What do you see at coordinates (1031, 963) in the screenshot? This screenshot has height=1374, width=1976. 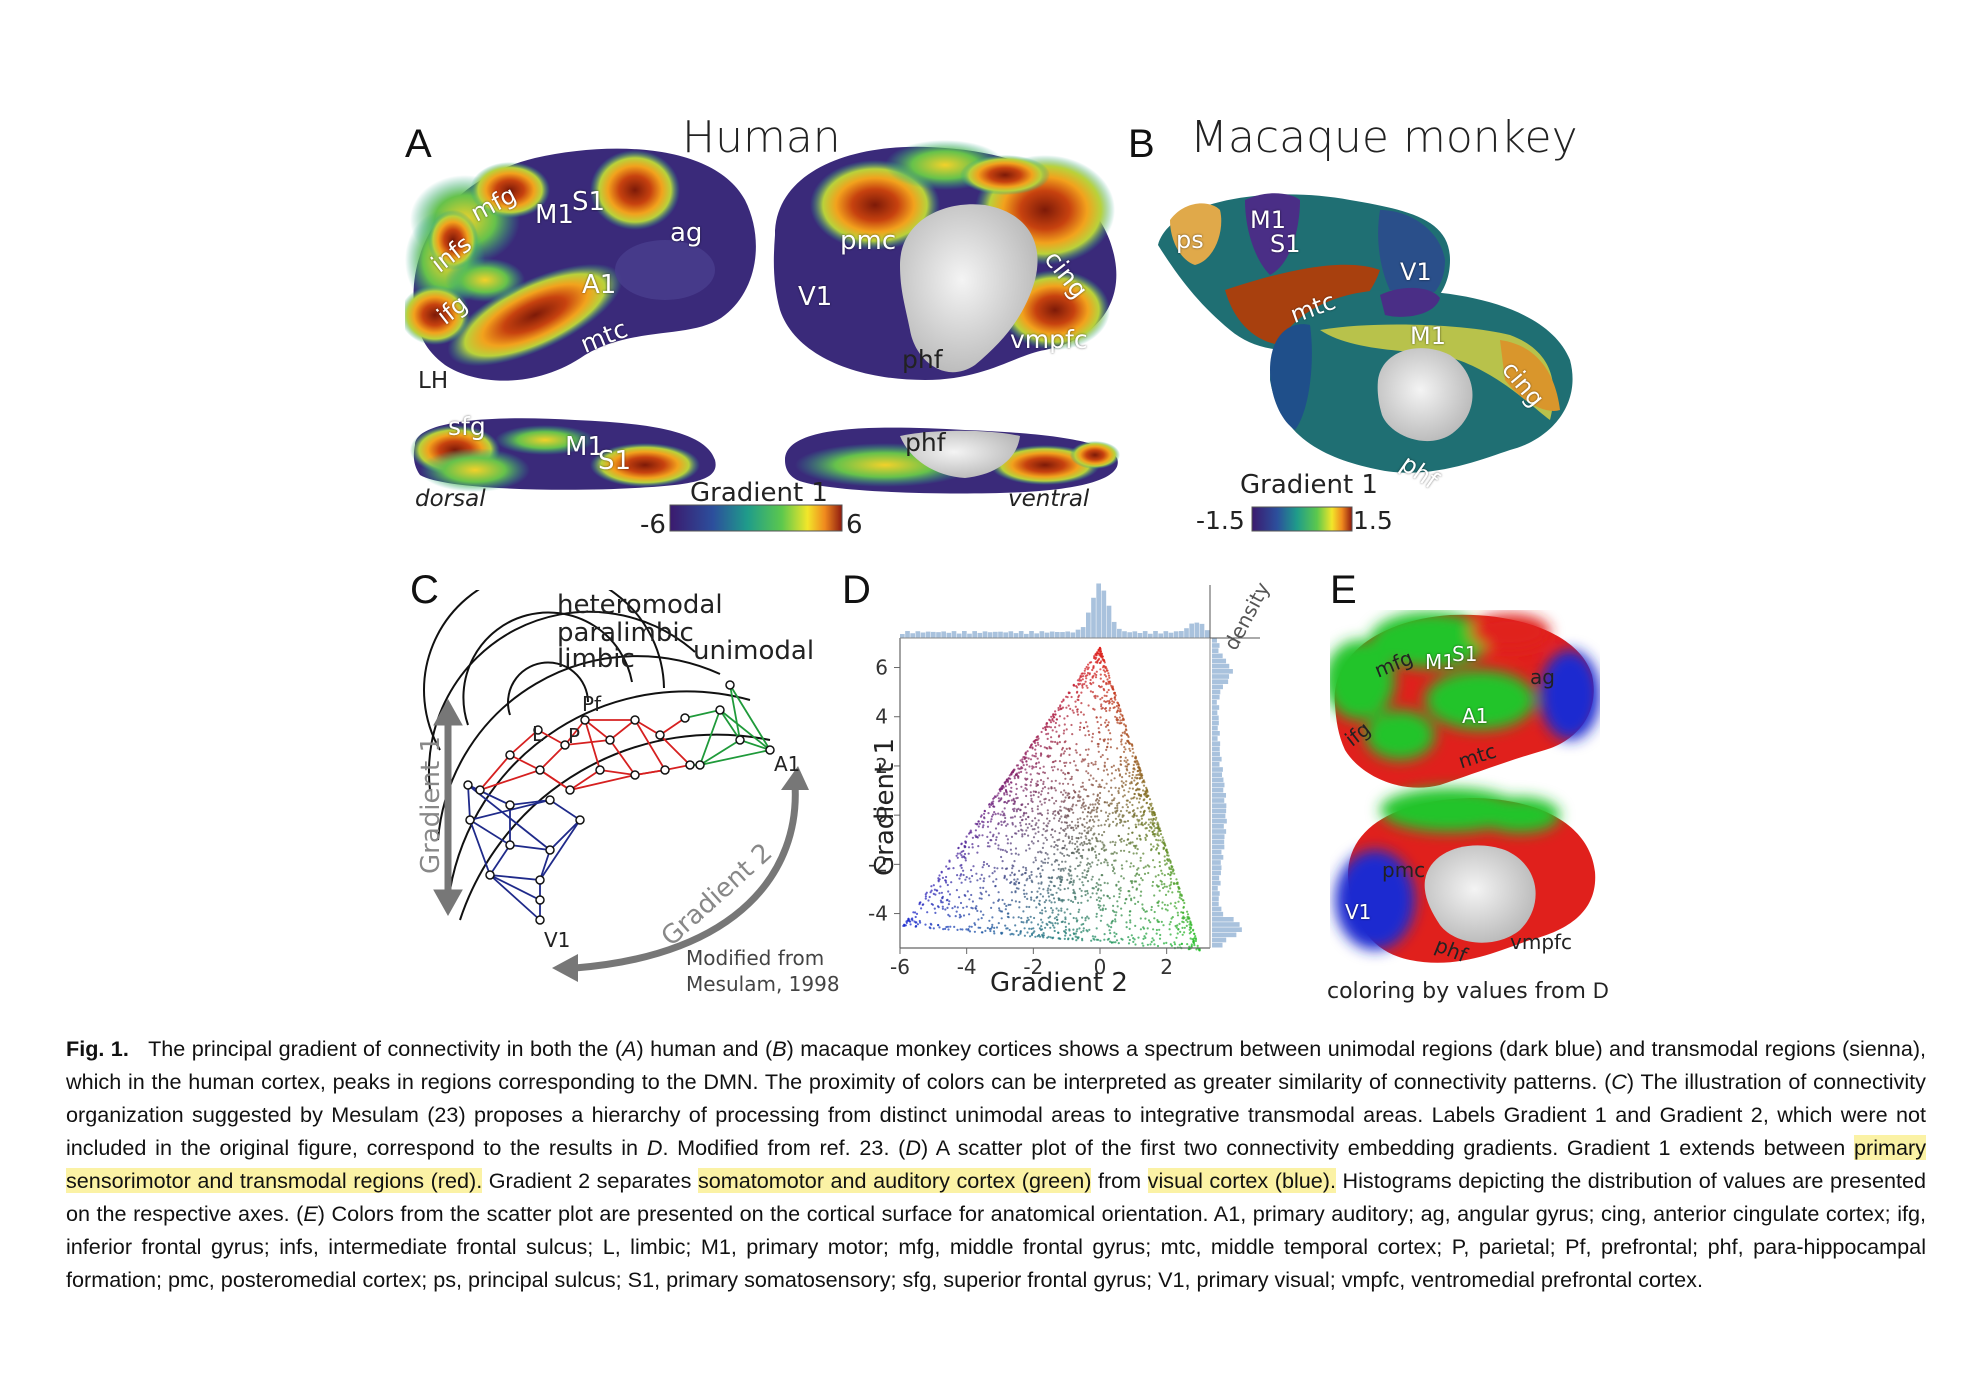 I see `x-ticks: -6 -4 -2 0 2` at bounding box center [1031, 963].